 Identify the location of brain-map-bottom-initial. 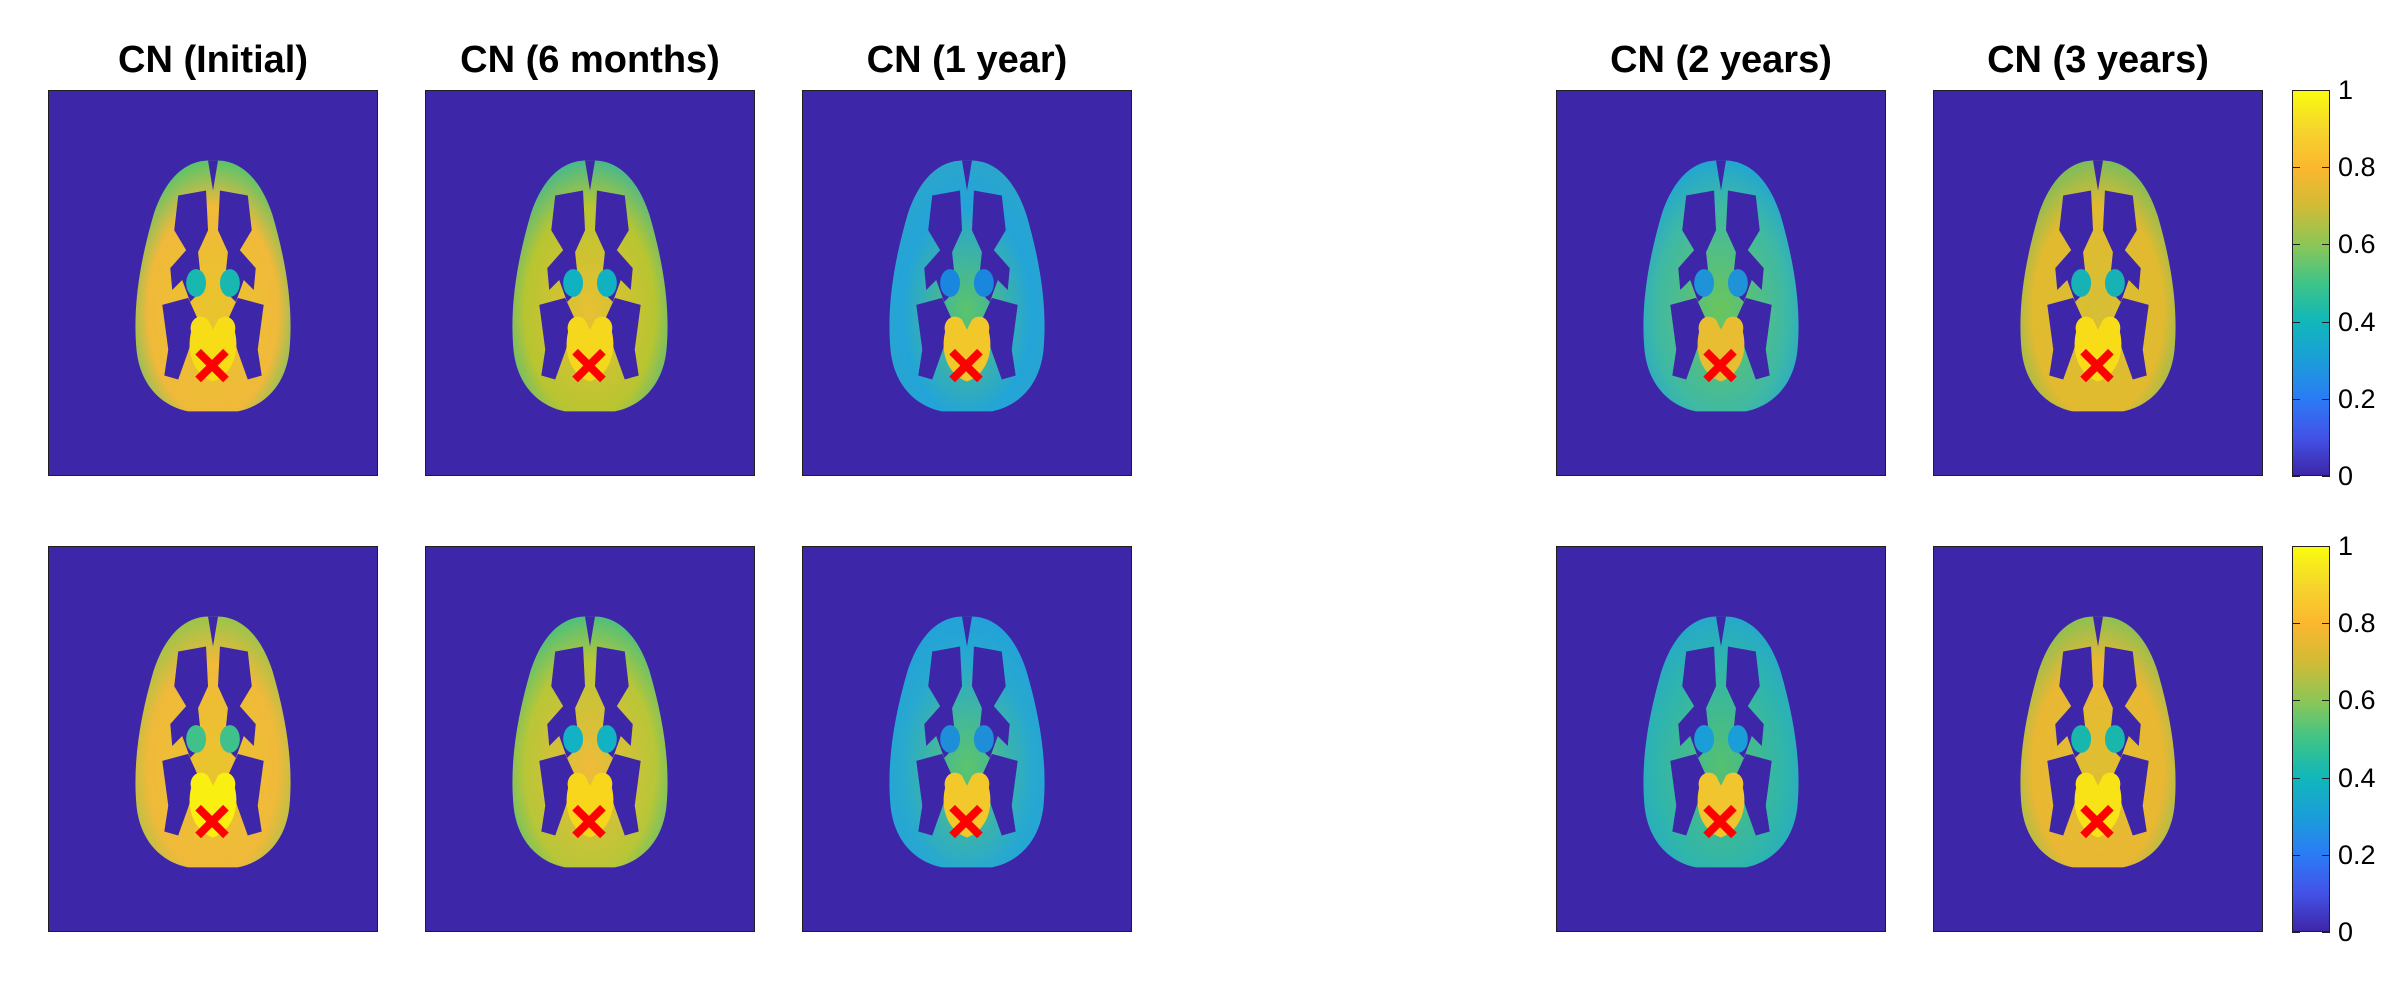
(213, 739).